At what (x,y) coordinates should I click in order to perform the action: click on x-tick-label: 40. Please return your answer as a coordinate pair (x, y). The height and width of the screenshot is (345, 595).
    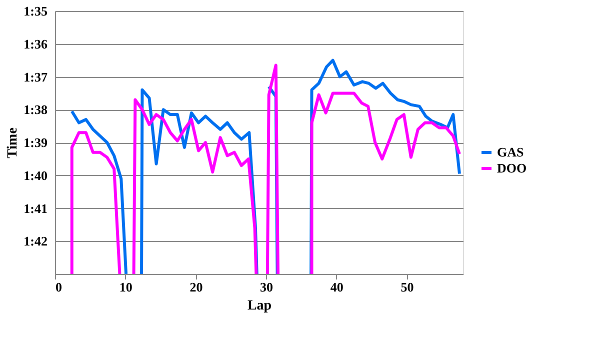
    Looking at the image, I should click on (337, 287).